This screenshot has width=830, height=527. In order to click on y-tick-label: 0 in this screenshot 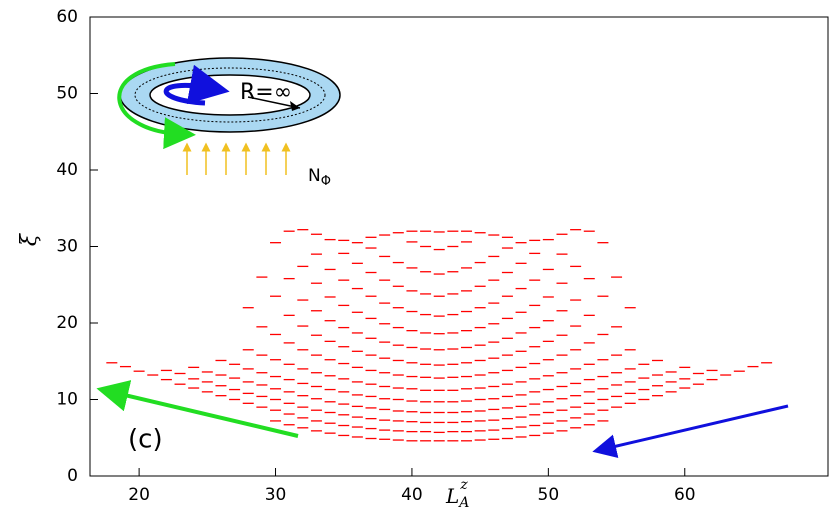, I will do `click(72, 476)`.